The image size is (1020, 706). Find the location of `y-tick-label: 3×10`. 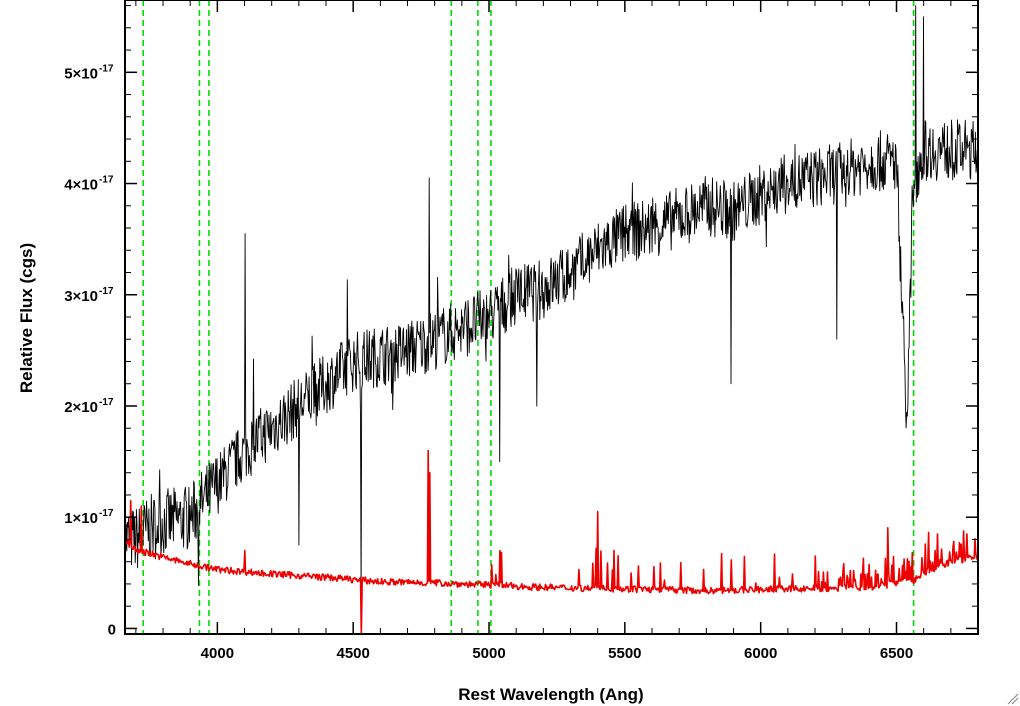

y-tick-label: 3×10 is located at coordinates (81, 296).